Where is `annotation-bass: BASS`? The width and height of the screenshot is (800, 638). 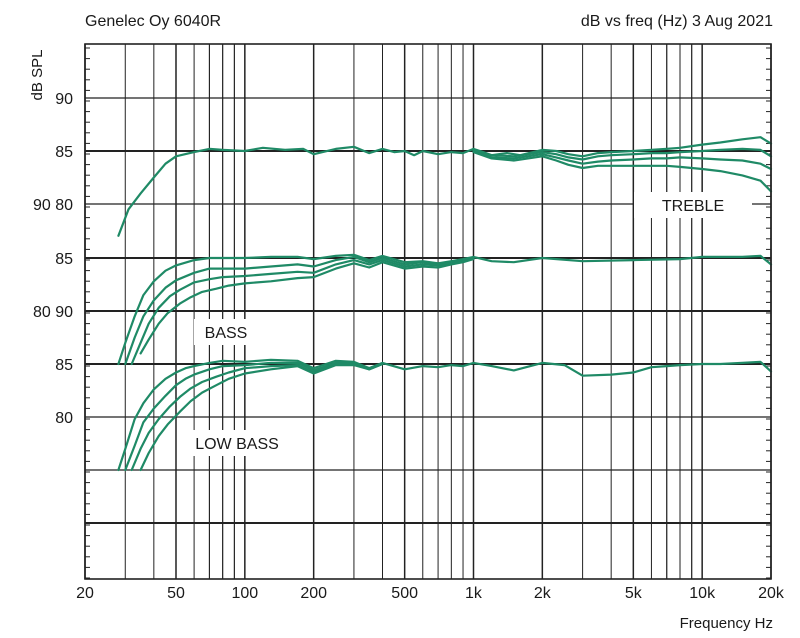 annotation-bass: BASS is located at coordinates (226, 333).